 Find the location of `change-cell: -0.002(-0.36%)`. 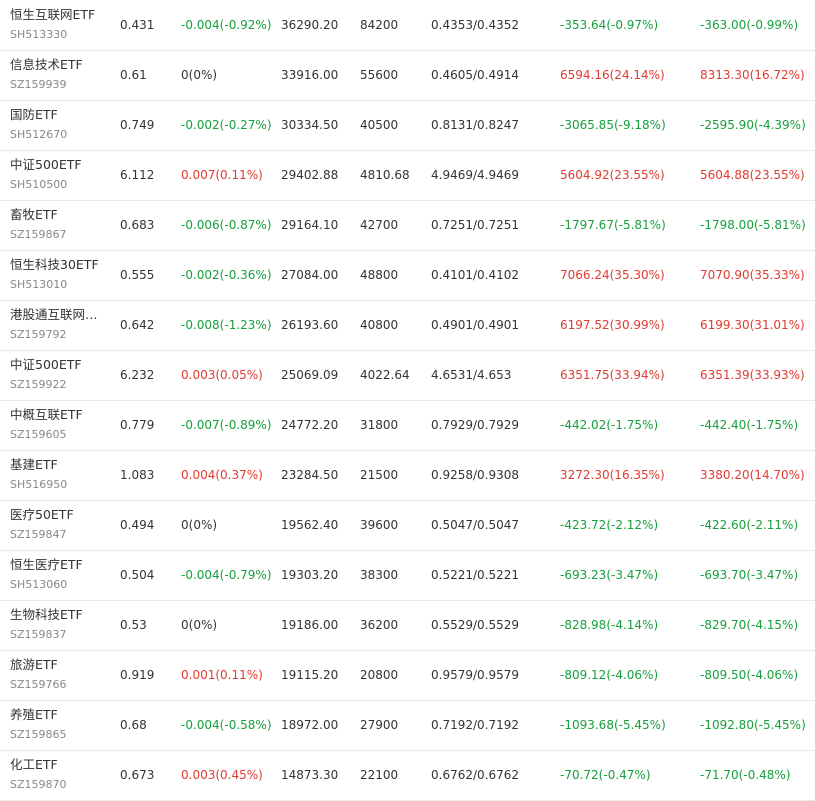

change-cell: -0.002(-0.36%) is located at coordinates (231, 275).